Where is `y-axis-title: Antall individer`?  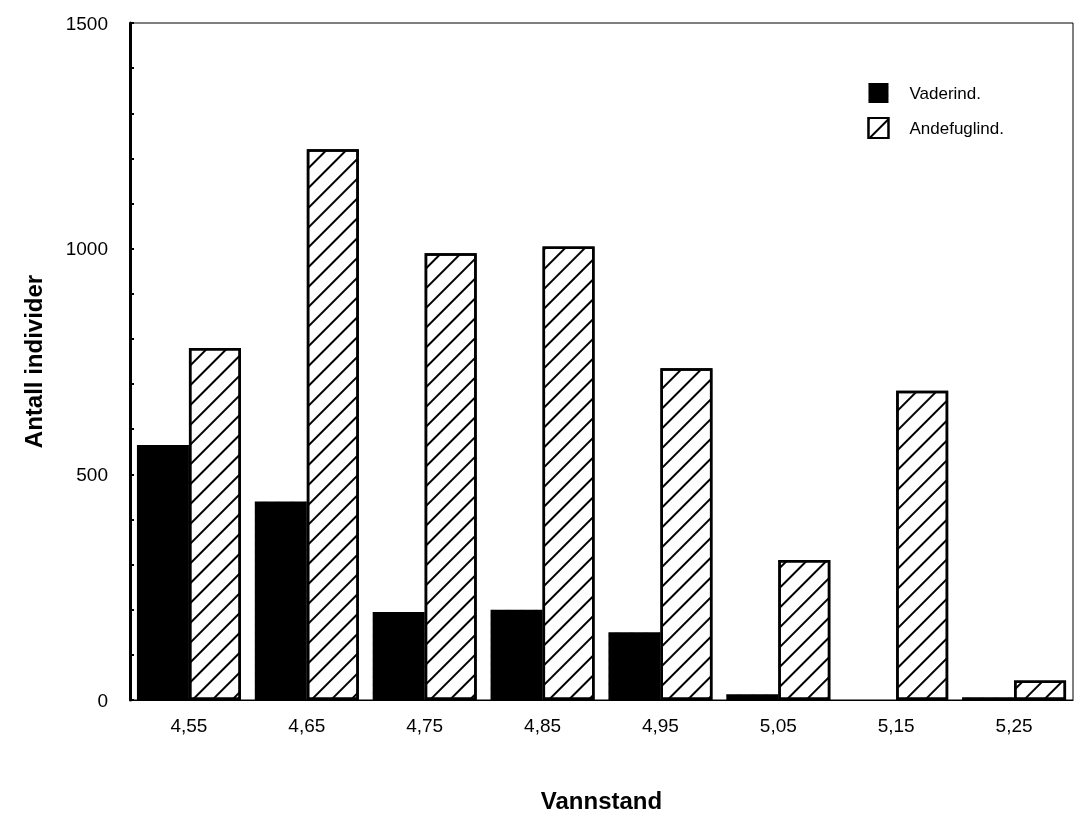
y-axis-title: Antall individer is located at coordinates (33, 361).